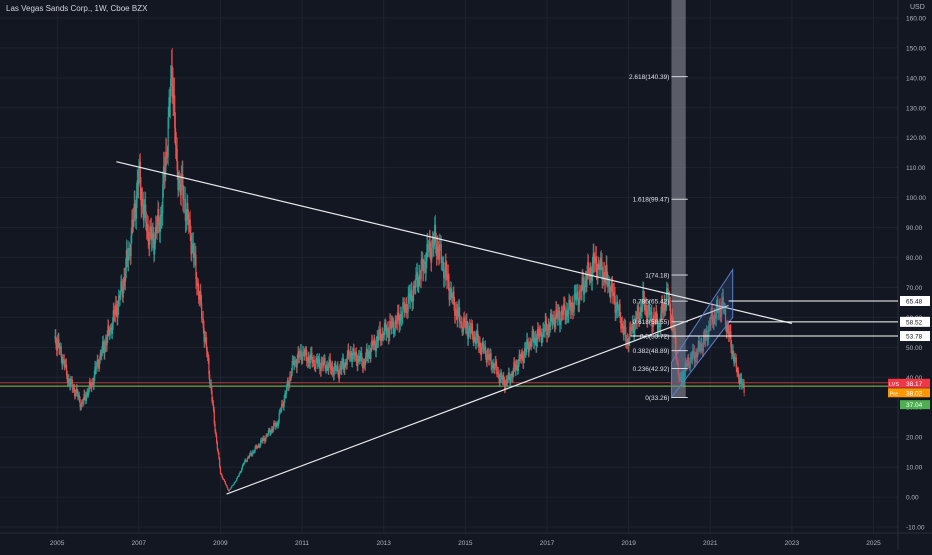 The width and height of the screenshot is (932, 555). What do you see at coordinates (914, 468) in the screenshot?
I see `y-tick-label: 10.00` at bounding box center [914, 468].